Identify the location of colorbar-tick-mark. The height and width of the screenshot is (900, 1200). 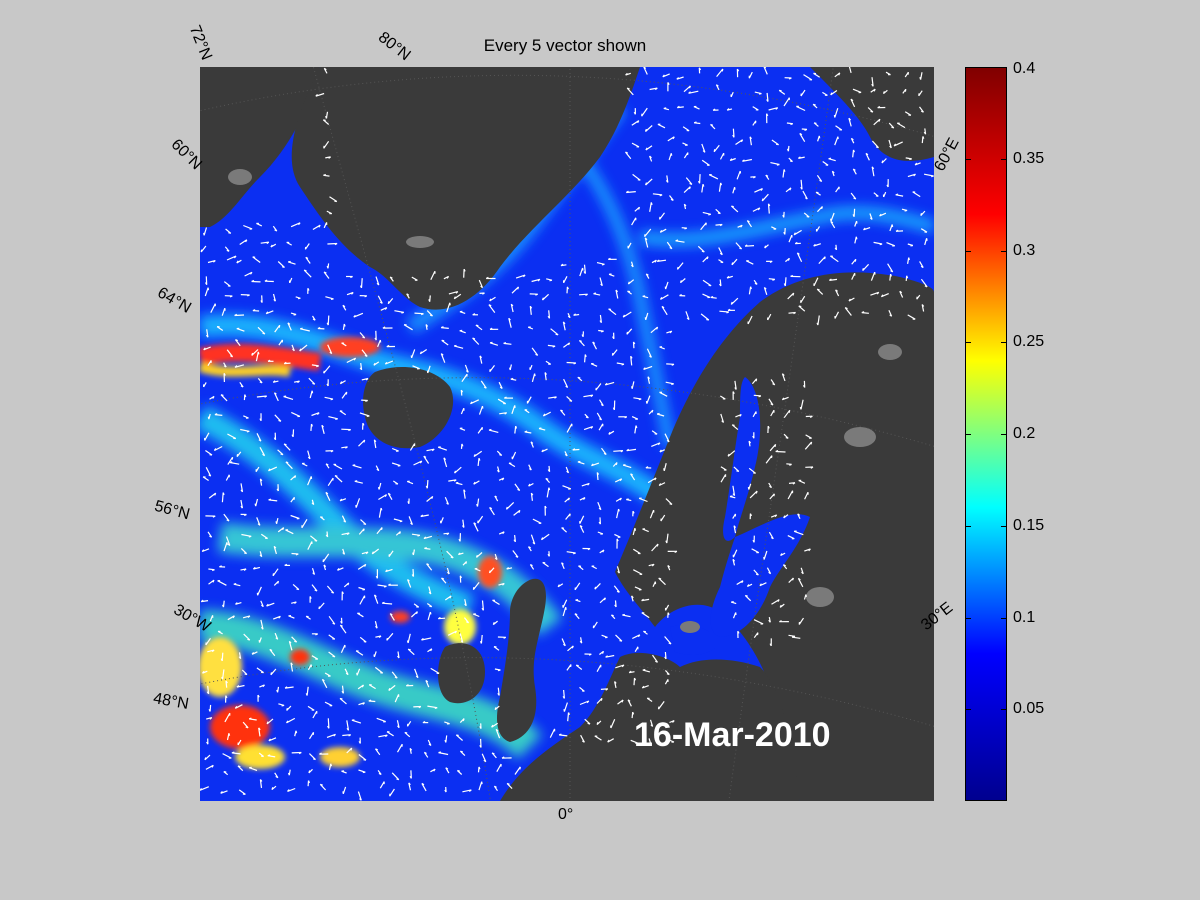
(1003, 159).